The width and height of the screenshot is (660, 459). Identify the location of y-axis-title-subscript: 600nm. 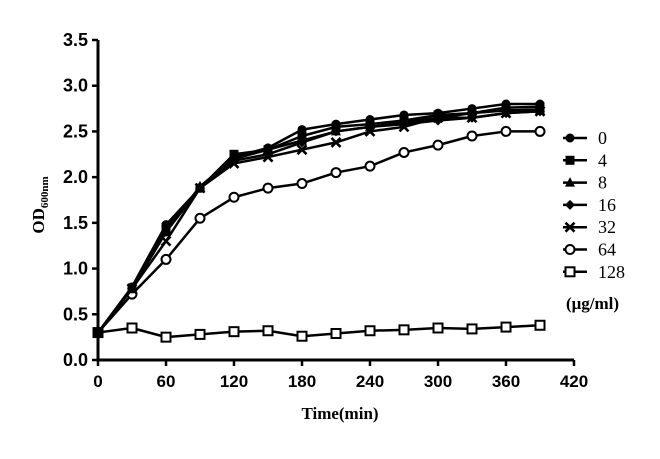
(45, 192).